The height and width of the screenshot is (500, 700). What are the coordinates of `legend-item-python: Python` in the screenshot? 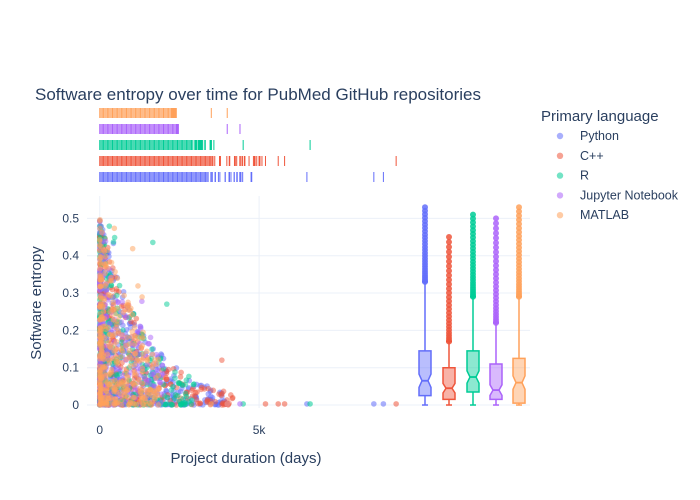 It's located at (587, 136).